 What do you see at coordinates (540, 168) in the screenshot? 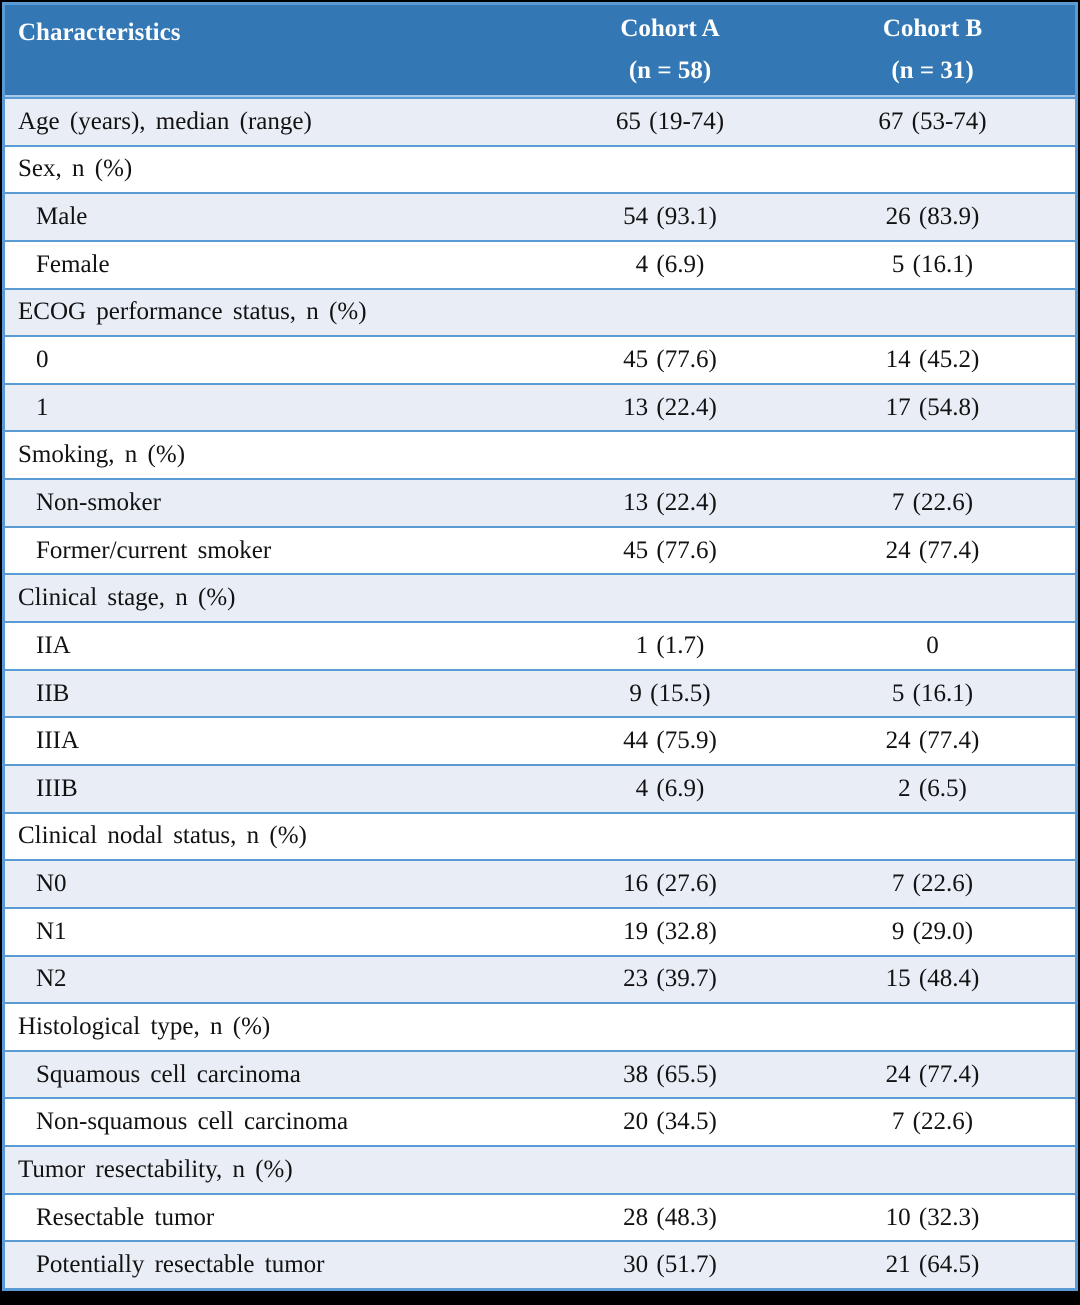
I see `table-row: Sex, n (%)` at bounding box center [540, 168].